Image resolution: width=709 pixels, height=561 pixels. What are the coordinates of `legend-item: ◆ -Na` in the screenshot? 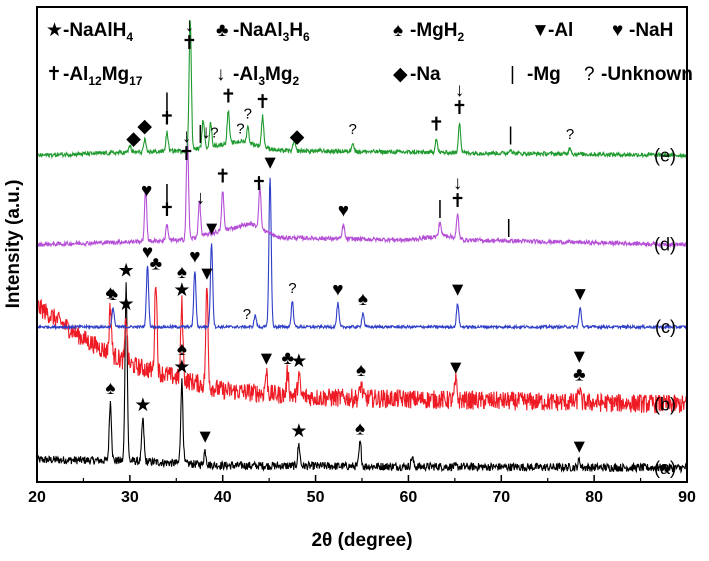 It's located at (417, 74).